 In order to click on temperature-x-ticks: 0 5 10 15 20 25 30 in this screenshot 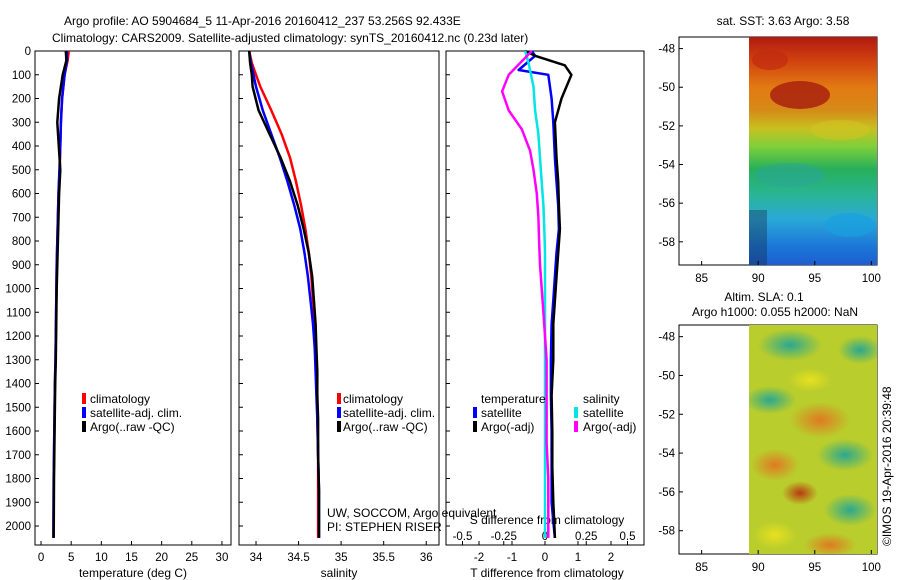, I will do `click(133, 552)`.